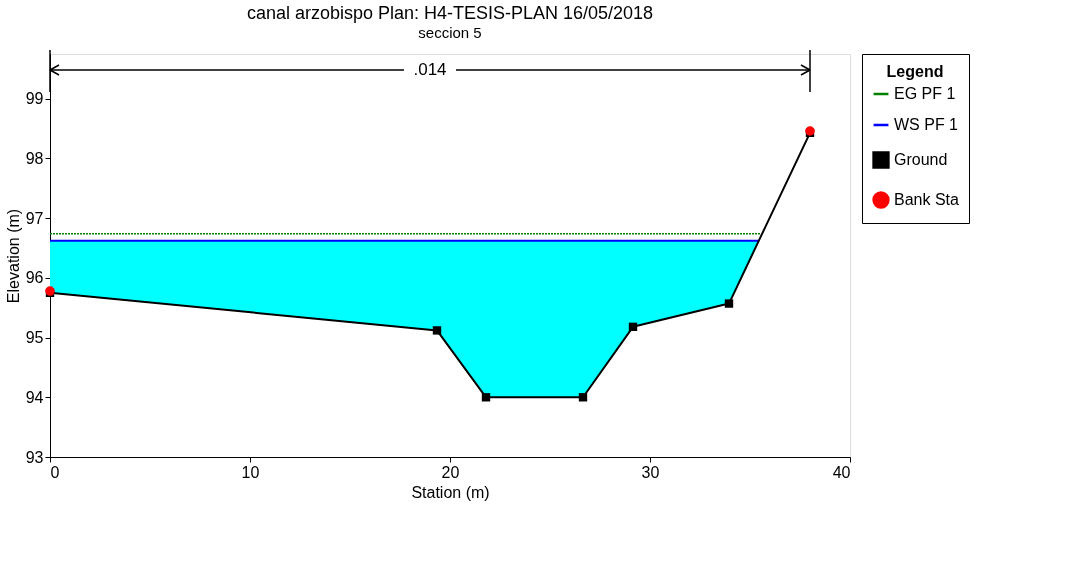 The width and height of the screenshot is (1074, 572). I want to click on legend-title: Legend, so click(915, 71).